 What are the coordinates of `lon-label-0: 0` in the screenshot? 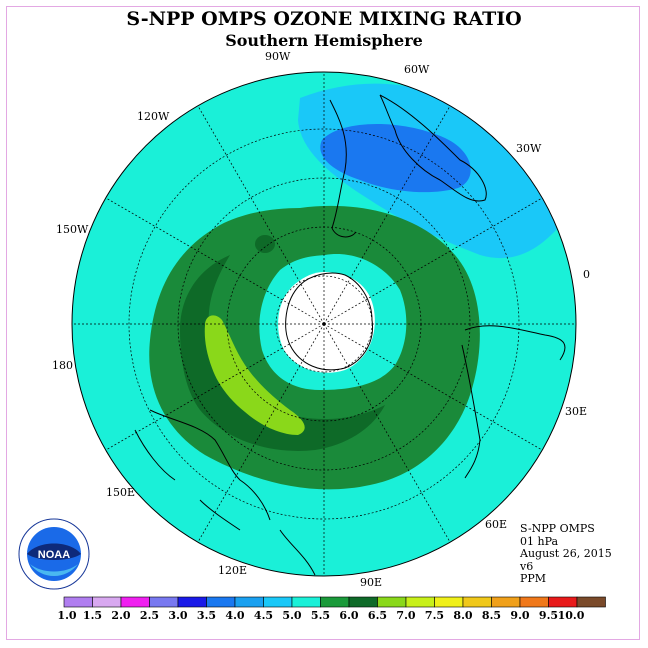 It's located at (586, 274).